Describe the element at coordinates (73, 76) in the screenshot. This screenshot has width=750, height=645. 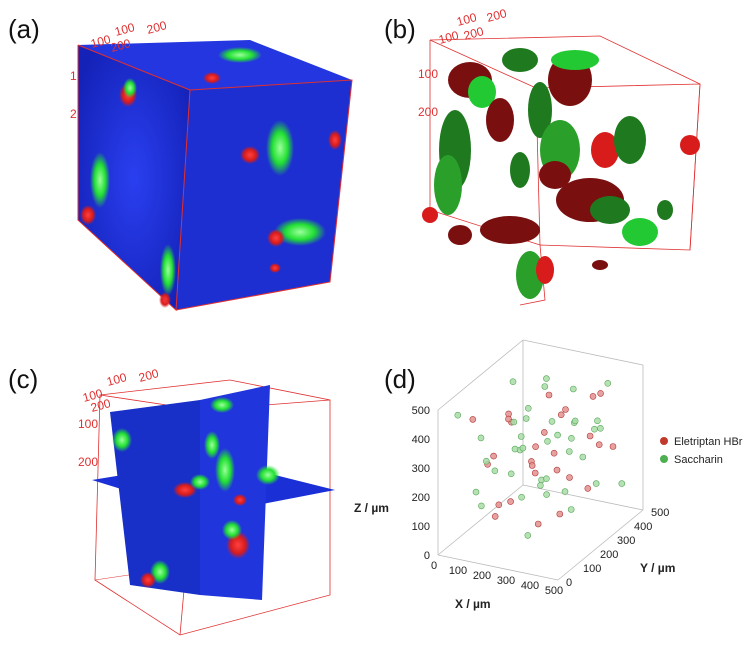
I see `cube-a-tick: 1` at that location.